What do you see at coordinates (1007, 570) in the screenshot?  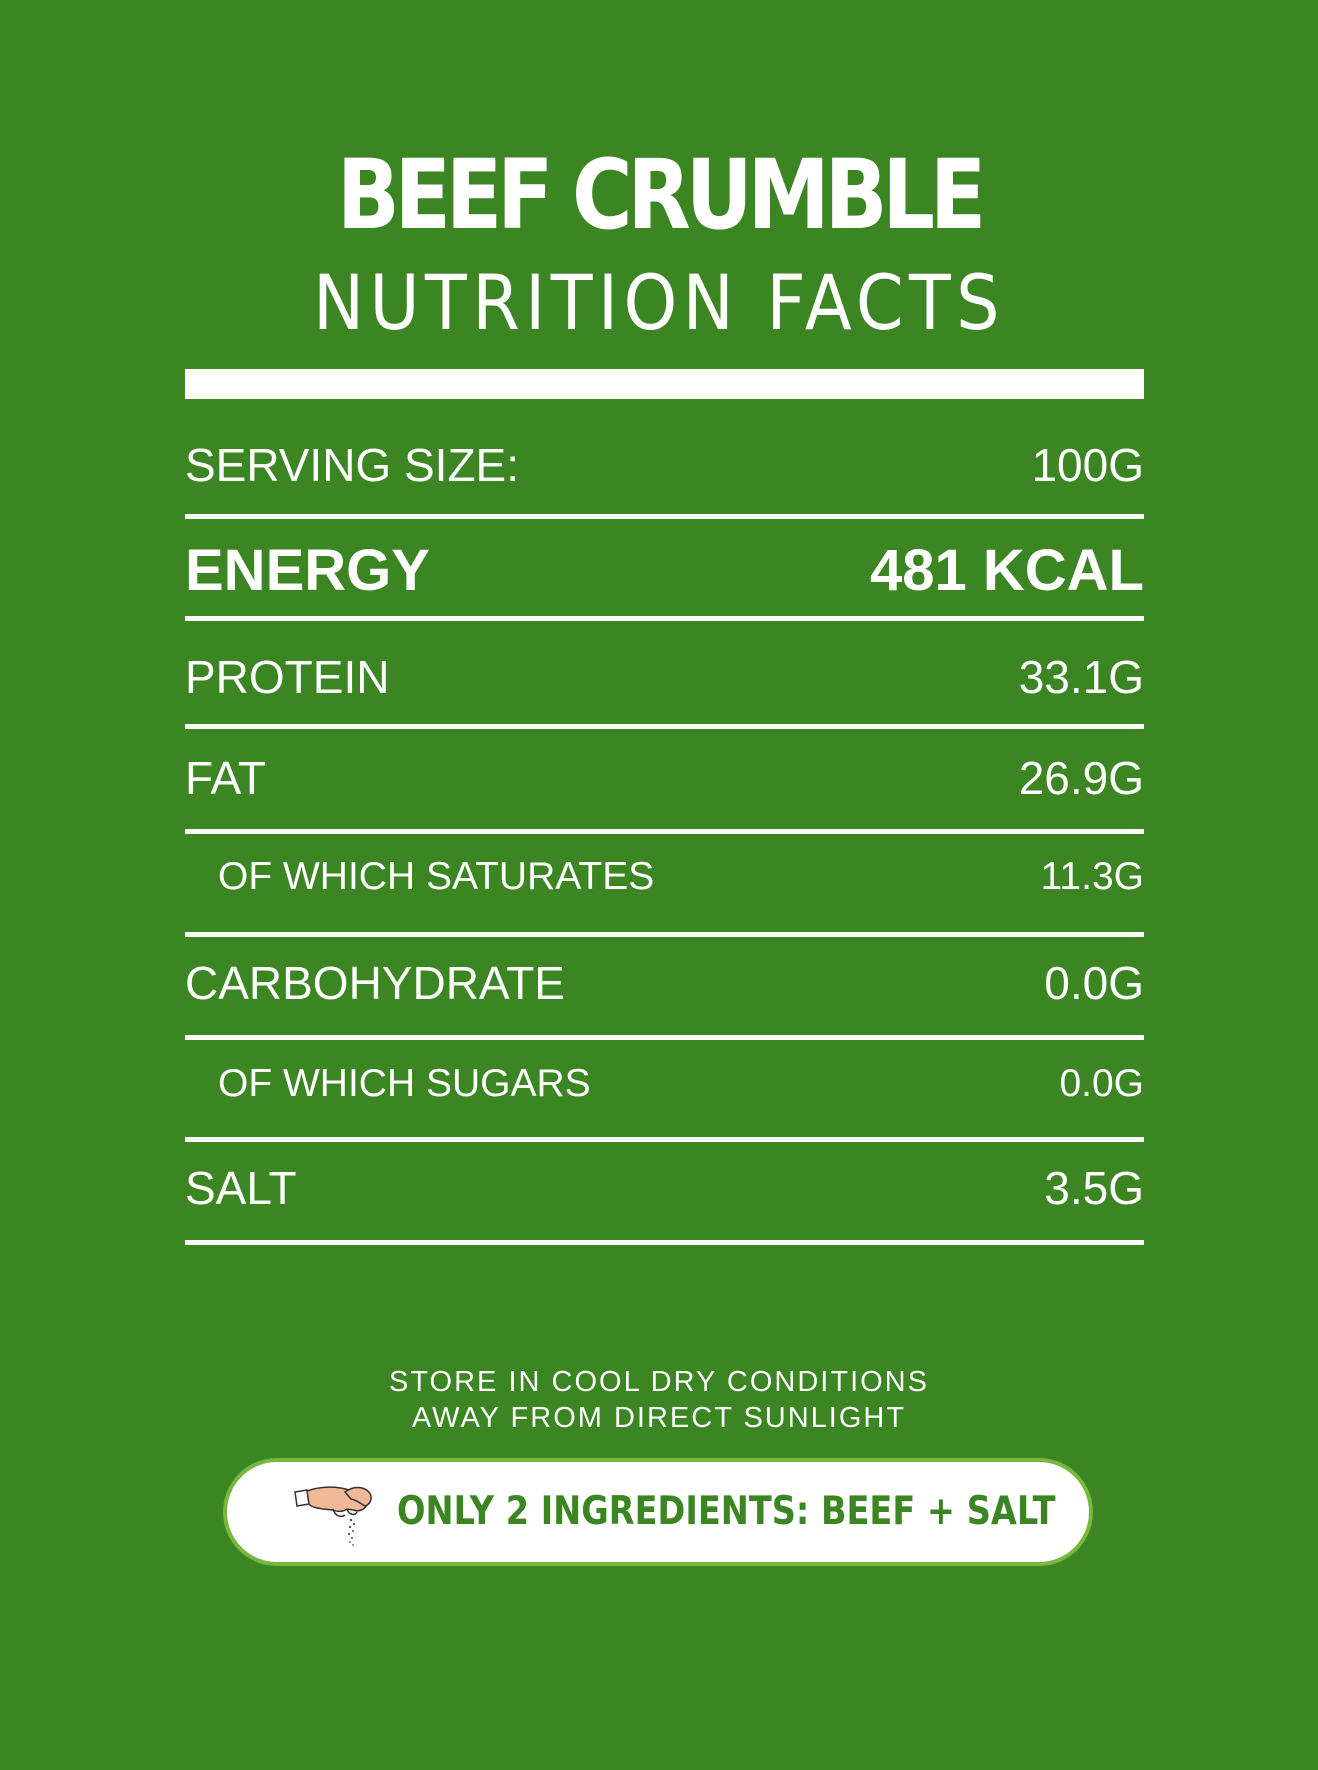 I see `energy-value: 481 KCAL` at bounding box center [1007, 570].